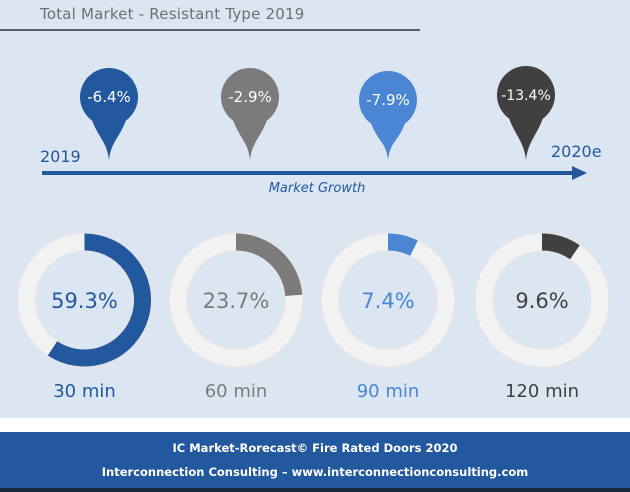  Describe the element at coordinates (84, 301) in the screenshot. I see `share-value-label: 59.3%` at that location.